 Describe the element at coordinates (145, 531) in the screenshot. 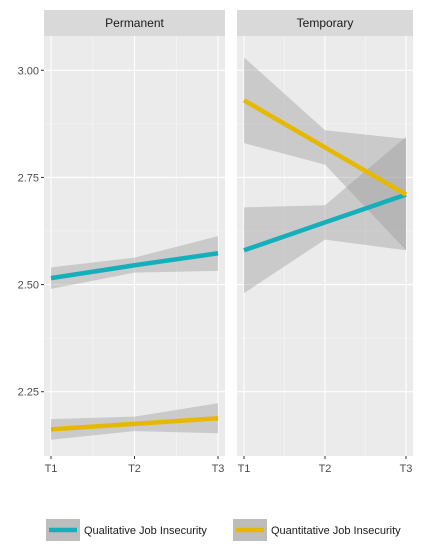

I see `legend-label: Qualitative Job Insecurity` at that location.